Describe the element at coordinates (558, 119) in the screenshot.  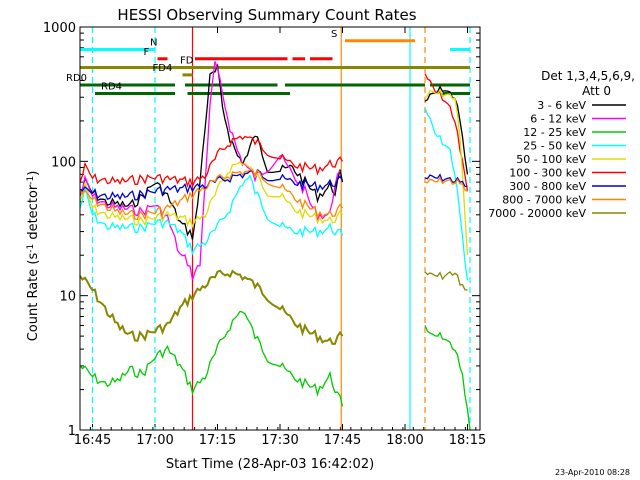
I see `legend-label: 6 - 12 keV` at that location.